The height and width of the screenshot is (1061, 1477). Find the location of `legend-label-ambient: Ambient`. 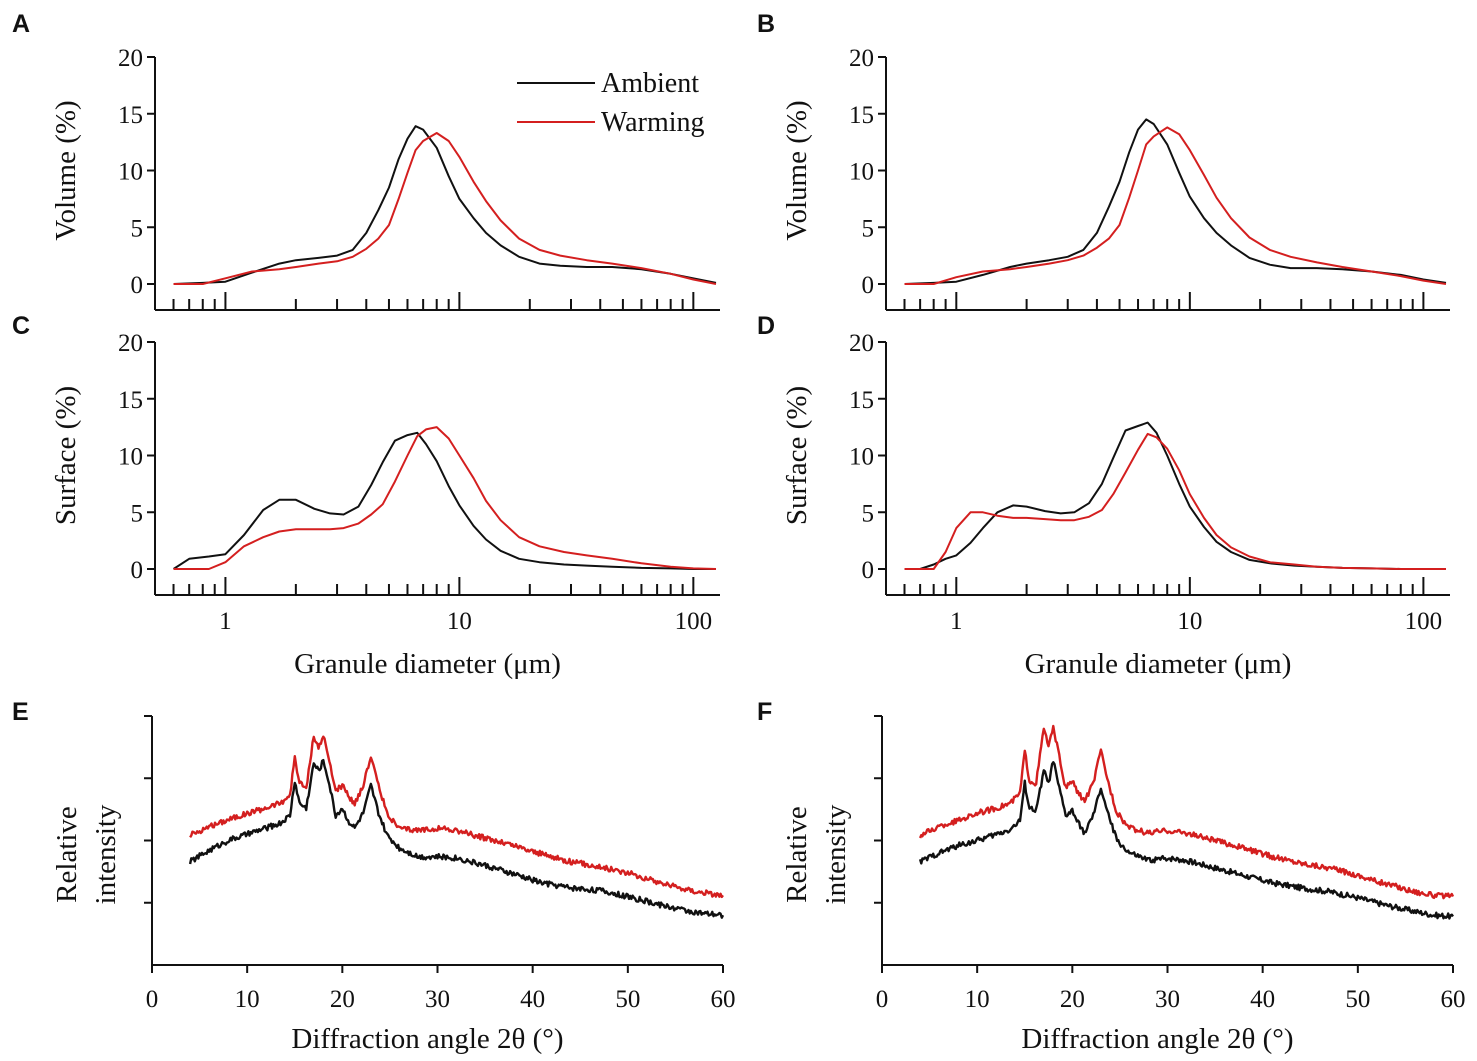

legend-label-ambient: Ambient is located at coordinates (650, 83).